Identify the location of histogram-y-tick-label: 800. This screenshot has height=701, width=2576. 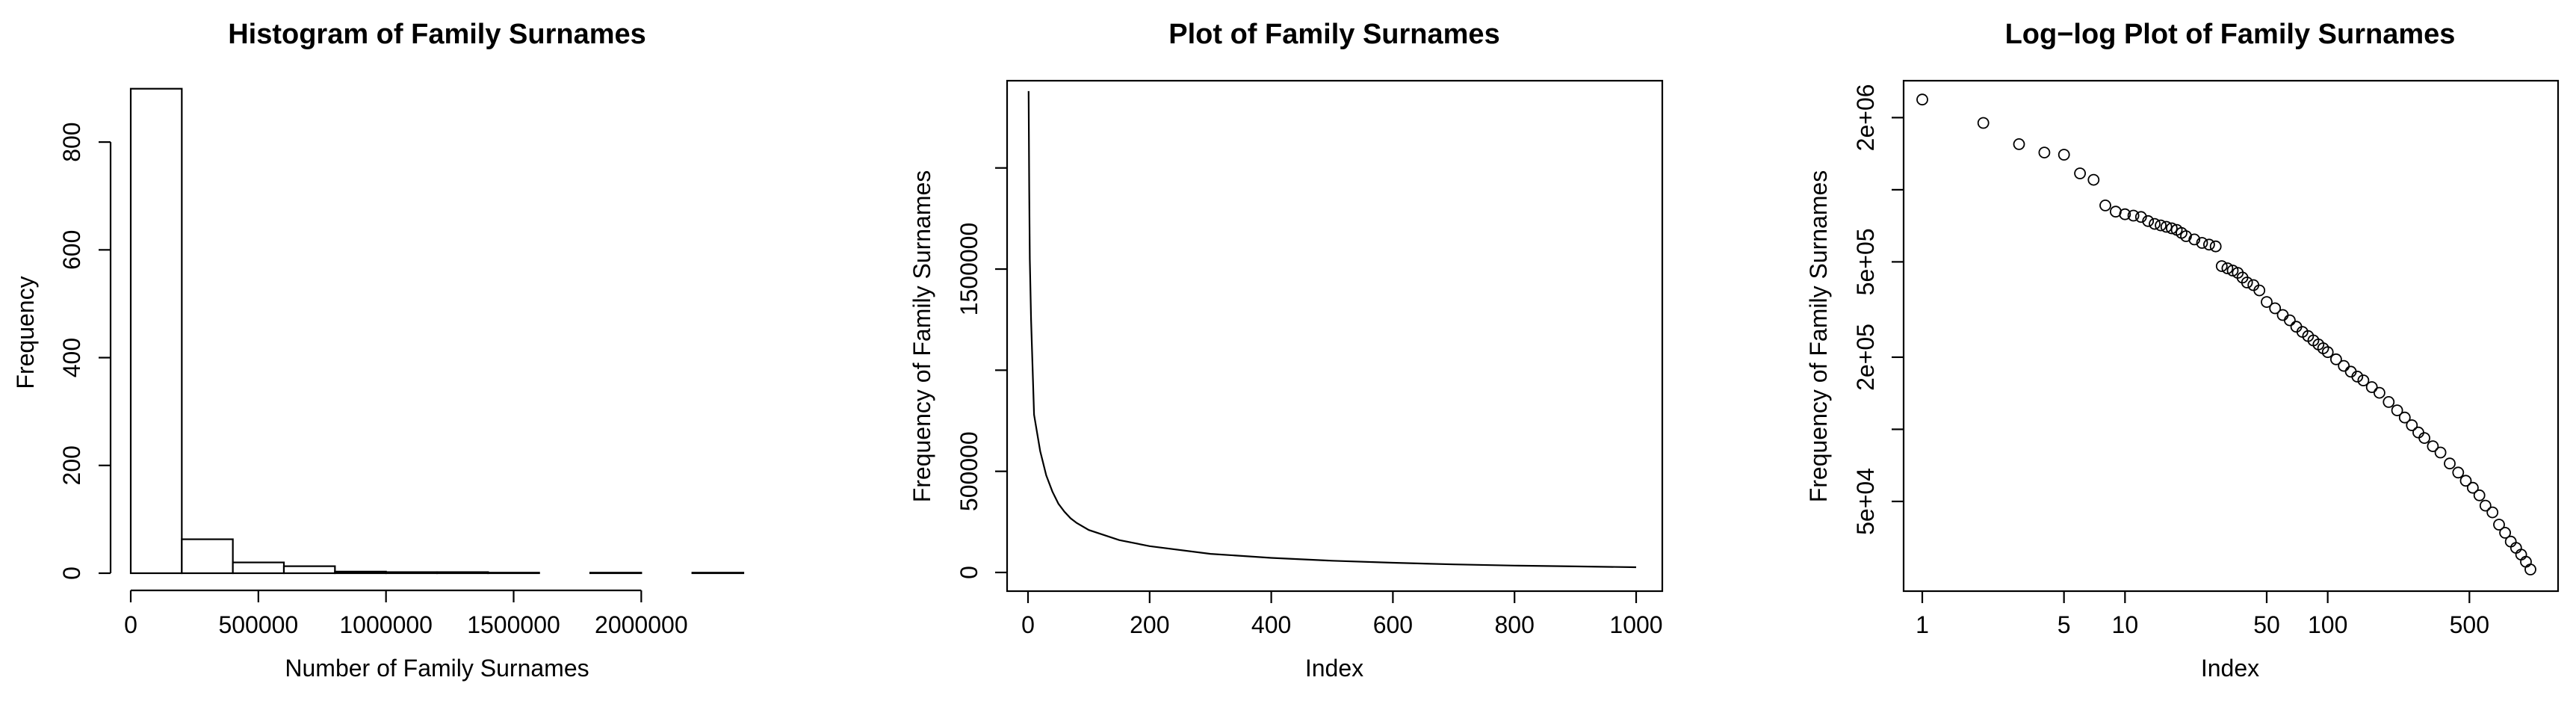
(71, 141).